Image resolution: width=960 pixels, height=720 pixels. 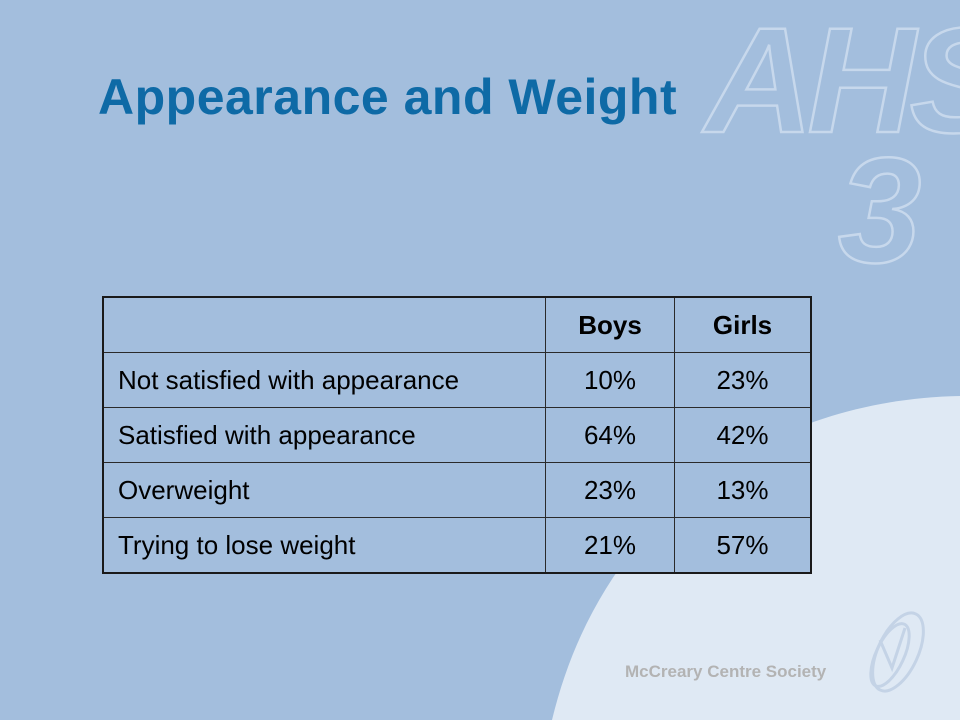 What do you see at coordinates (743, 380) in the screenshot?
I see `girls-value: 23%` at bounding box center [743, 380].